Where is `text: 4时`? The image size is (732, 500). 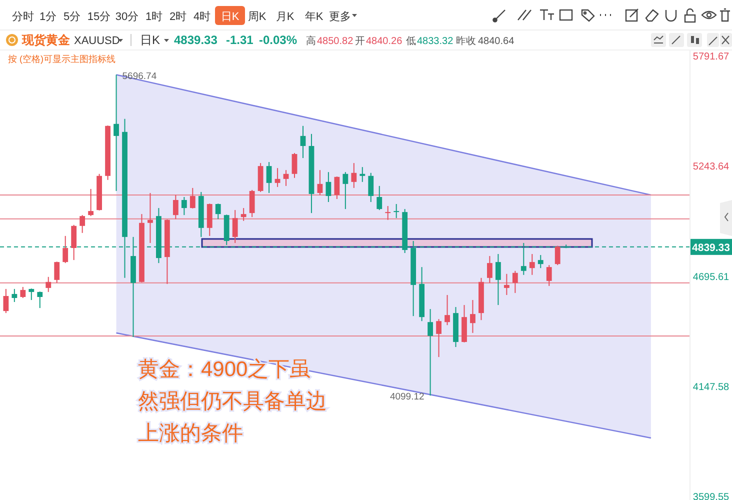 text: 4时 is located at coordinates (202, 16).